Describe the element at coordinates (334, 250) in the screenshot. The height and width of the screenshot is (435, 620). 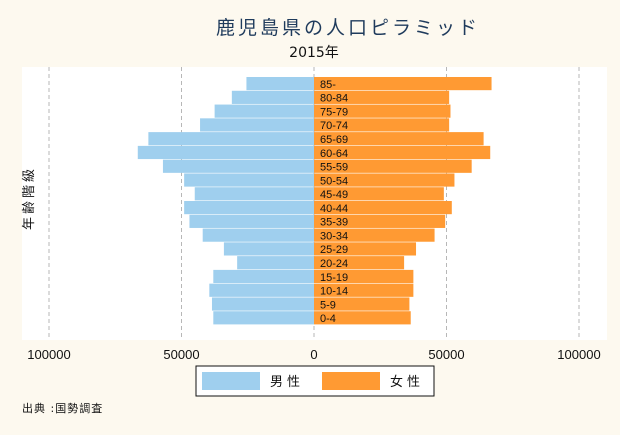
I see `age-label-25-29: 25-29` at that location.